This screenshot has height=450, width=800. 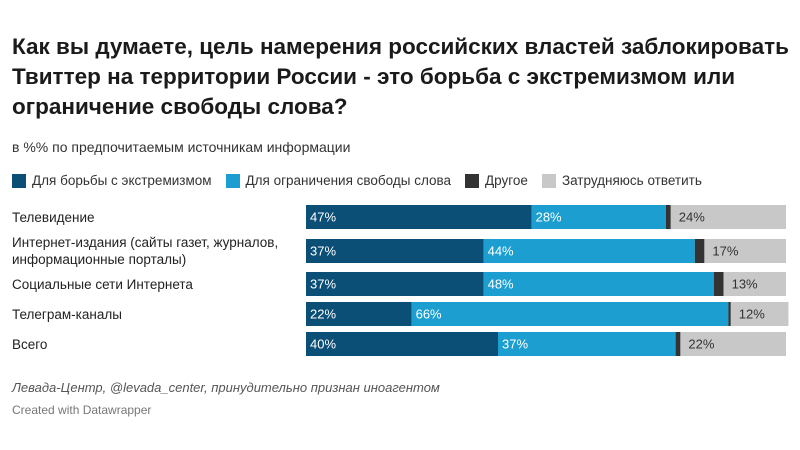 What do you see at coordinates (67, 314) in the screenshot?
I see `category-label: Телеграм-каналы` at bounding box center [67, 314].